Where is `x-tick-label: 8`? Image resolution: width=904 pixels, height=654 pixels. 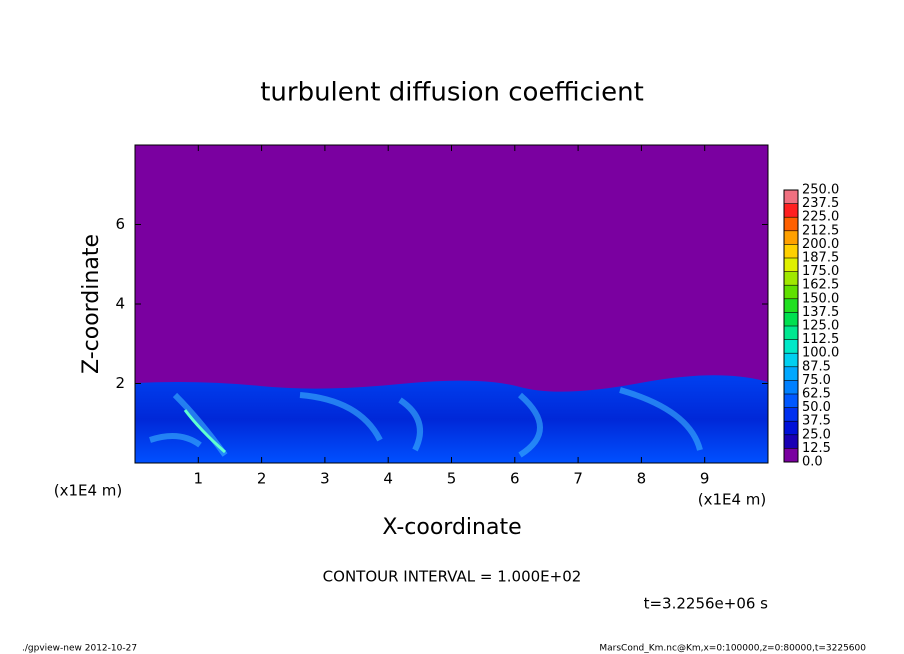
x-tick-label: 8 is located at coordinates (642, 479).